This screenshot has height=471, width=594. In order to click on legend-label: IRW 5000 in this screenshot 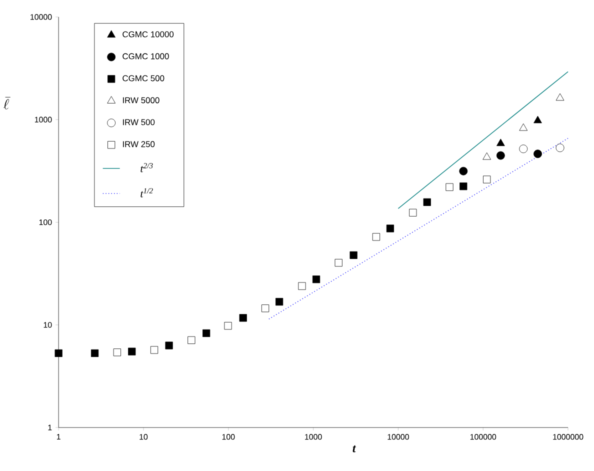, I will do `click(141, 100)`.